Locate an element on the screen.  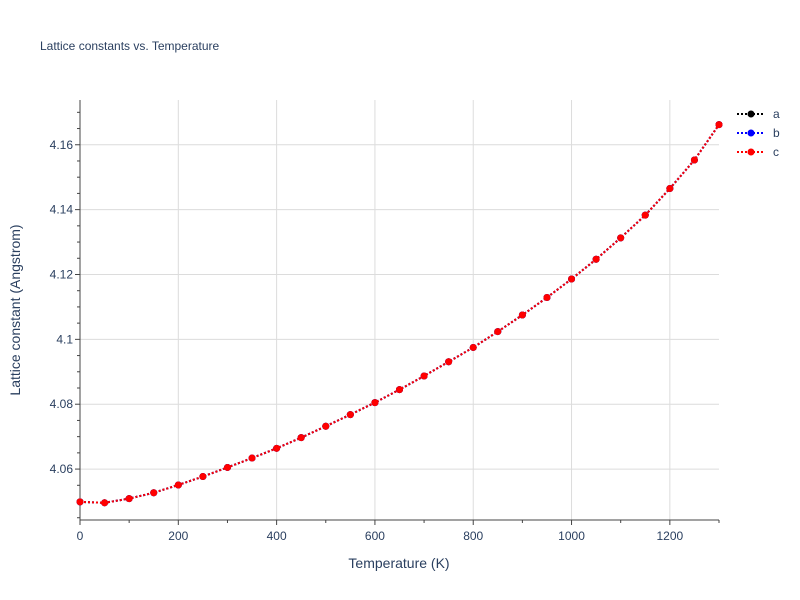
legend-item-c: c is located at coordinates (758, 152).